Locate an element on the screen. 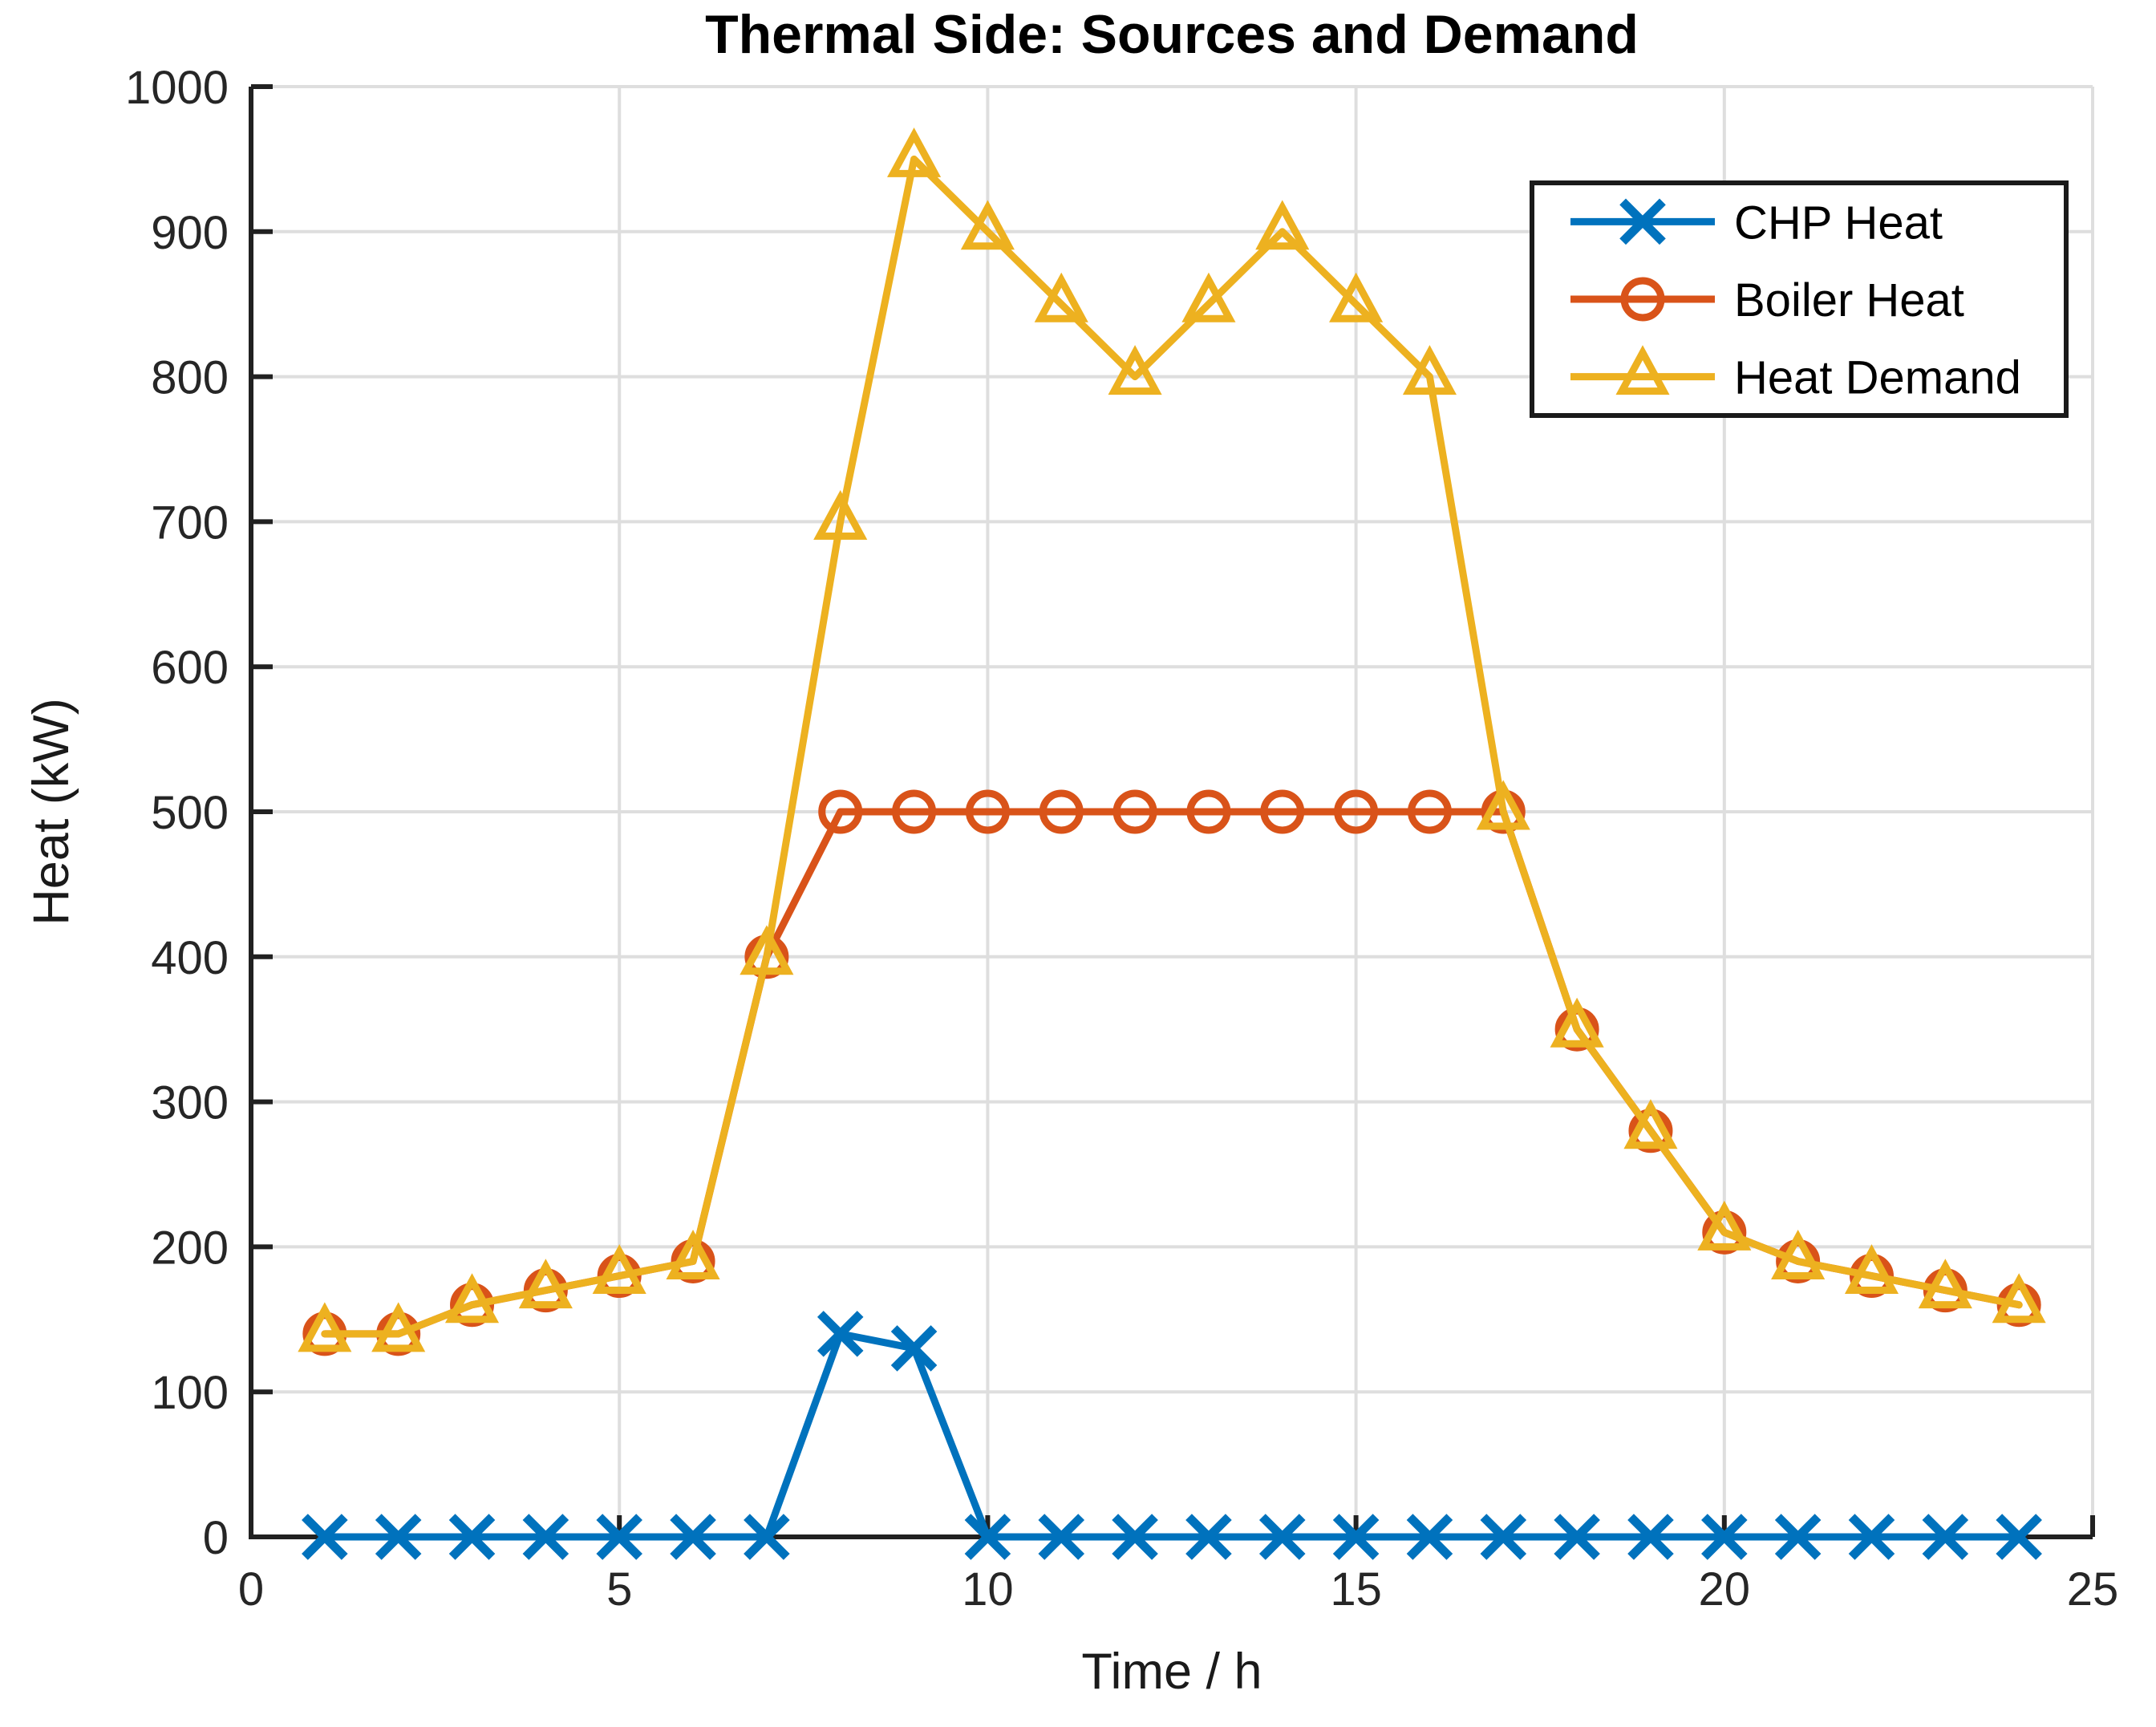 This screenshot has height=1727, width=2156. x-tick-label: 15 is located at coordinates (1356, 1589).